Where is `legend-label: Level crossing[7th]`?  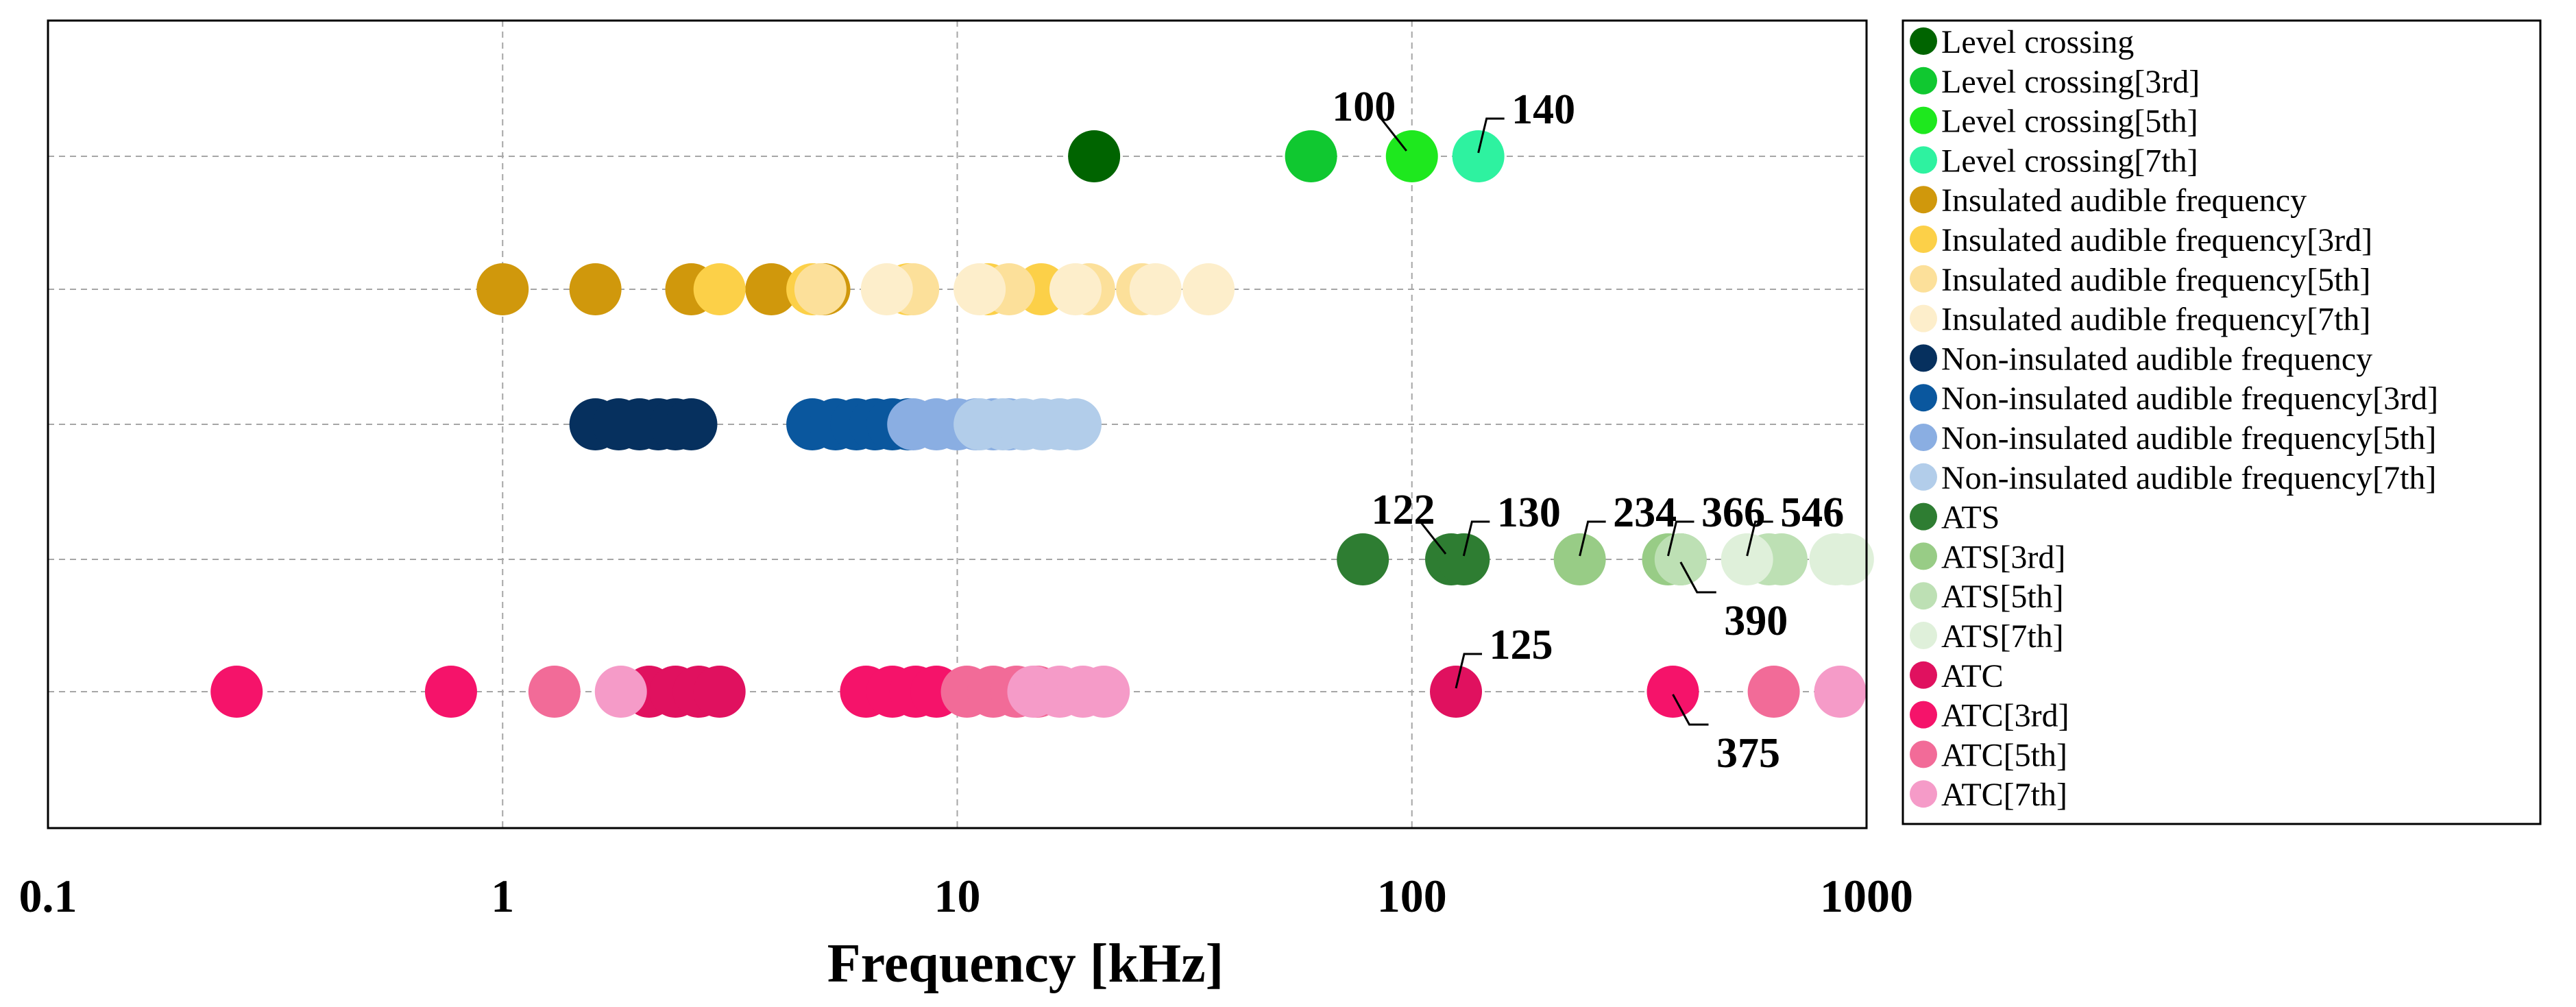 legend-label: Level crossing[7th] is located at coordinates (2069, 161).